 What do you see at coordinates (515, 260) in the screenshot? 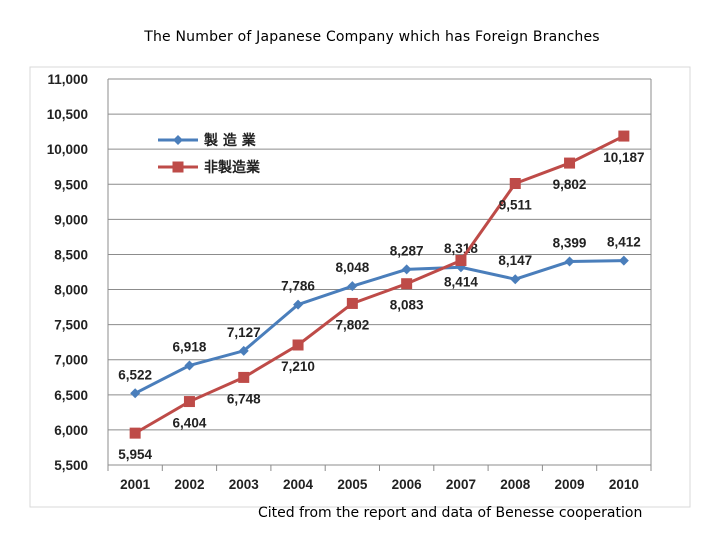
I see `data-label: 8,147` at bounding box center [515, 260].